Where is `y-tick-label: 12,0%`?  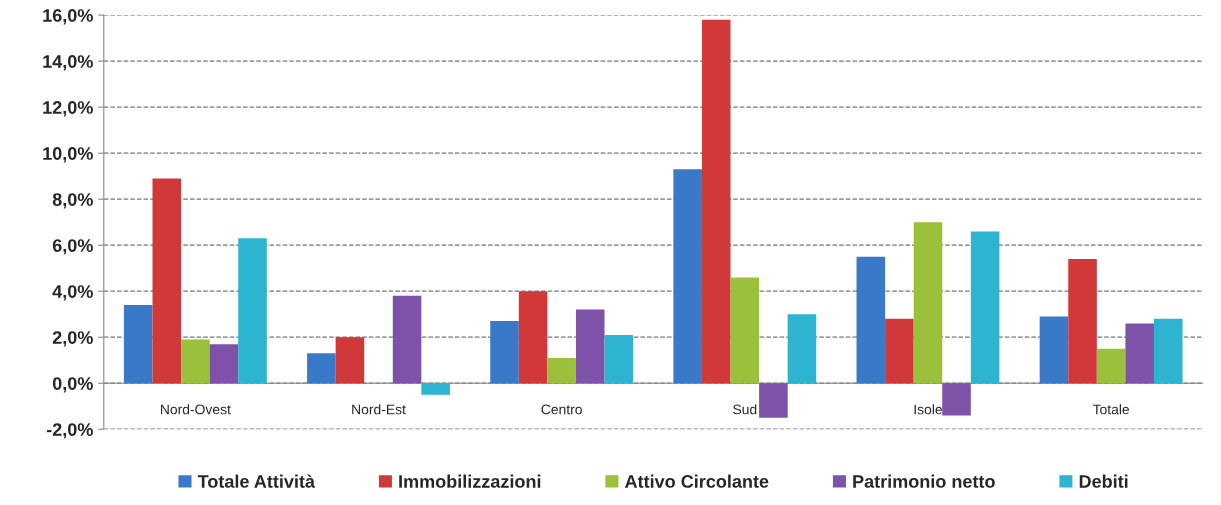
y-tick-label: 12,0% is located at coordinates (68, 109).